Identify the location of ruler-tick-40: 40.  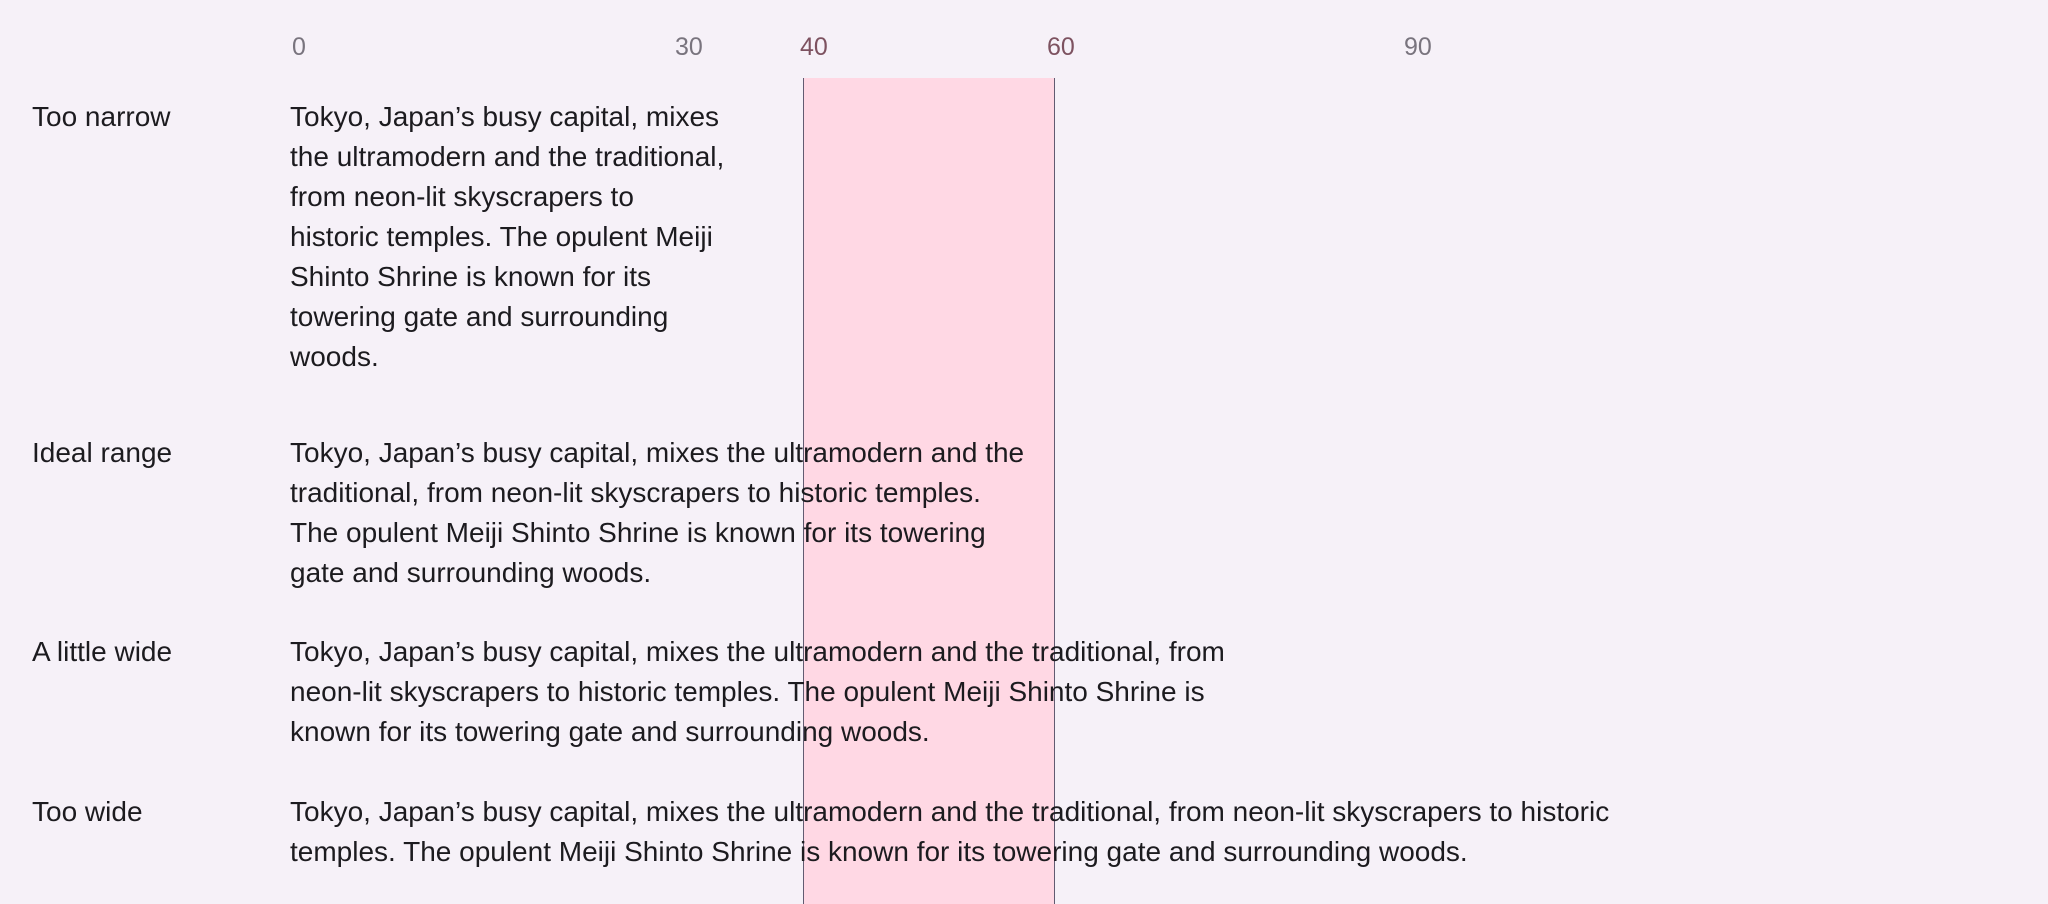
(814, 47).